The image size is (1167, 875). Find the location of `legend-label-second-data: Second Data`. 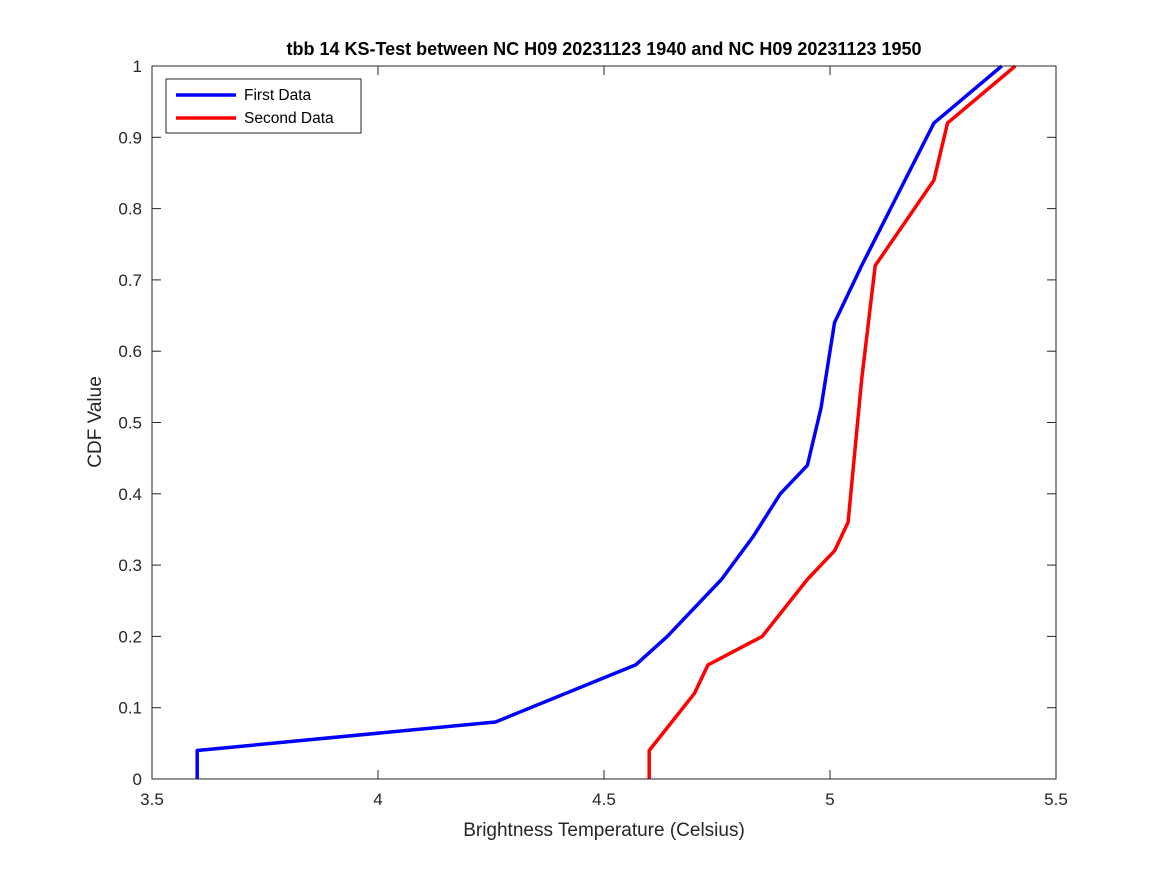

legend-label-second-data: Second Data is located at coordinates (289, 118).